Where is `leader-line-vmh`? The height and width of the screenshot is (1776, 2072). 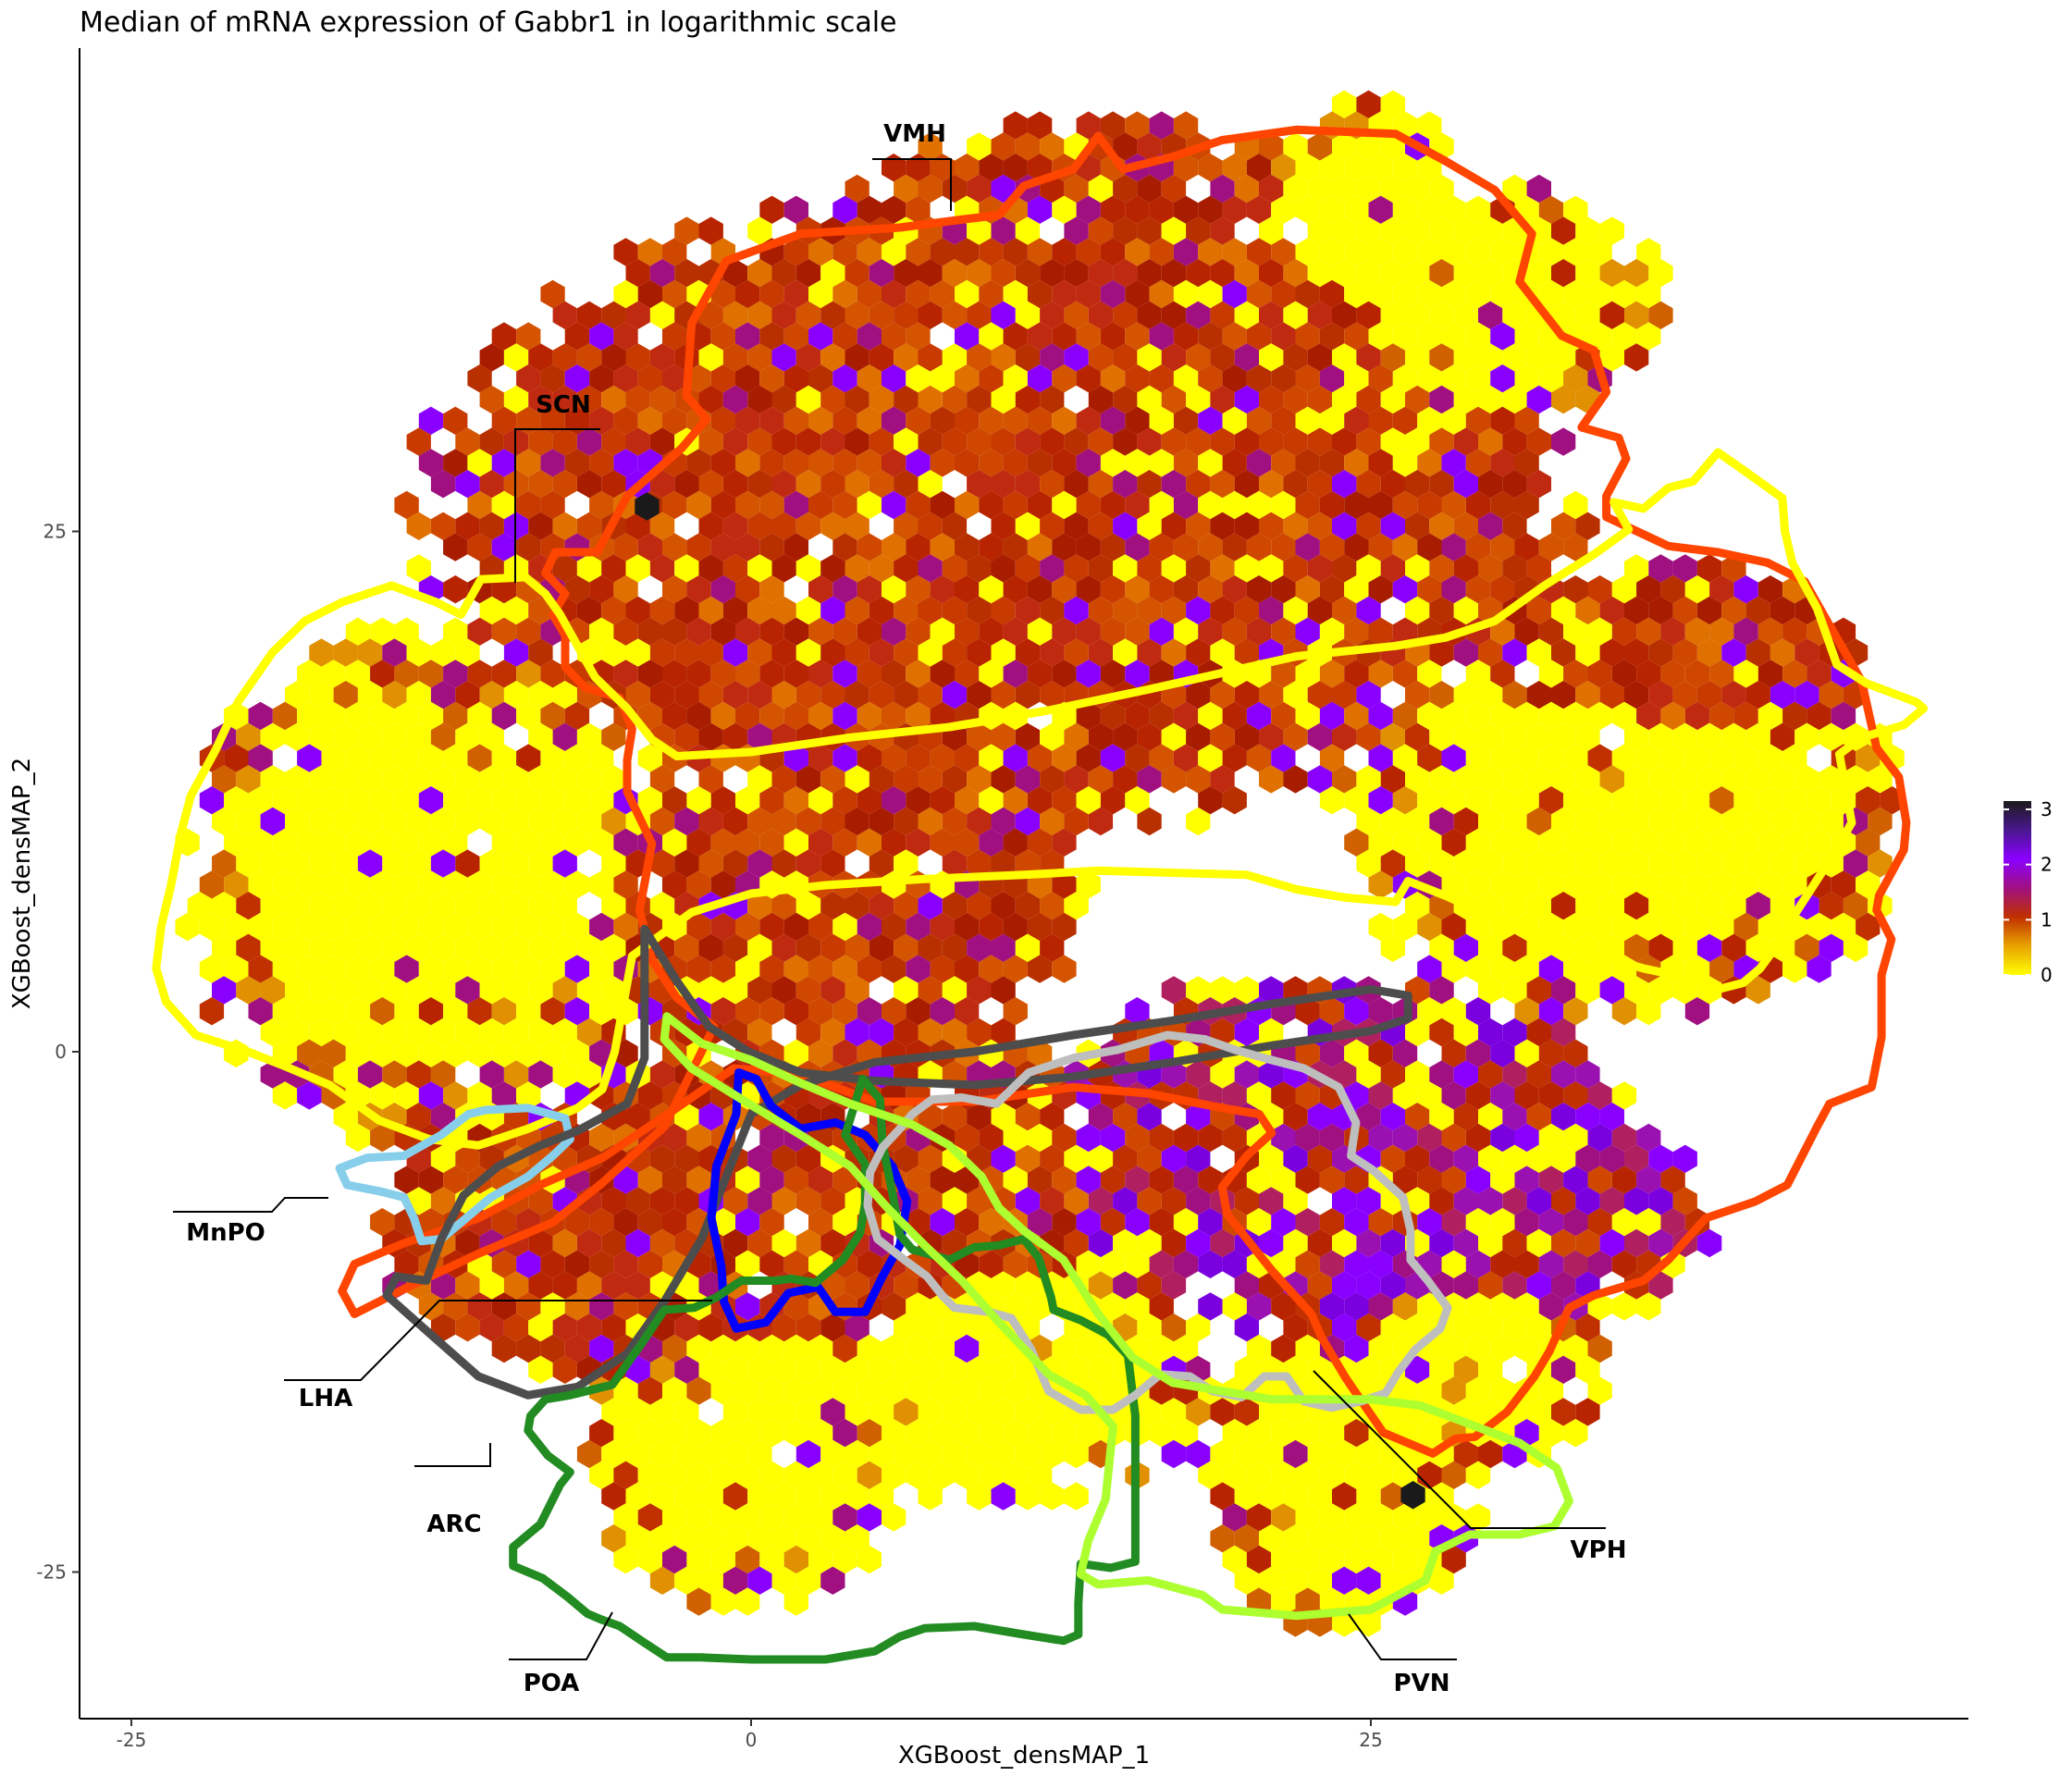
leader-line-vmh is located at coordinates (912, 185).